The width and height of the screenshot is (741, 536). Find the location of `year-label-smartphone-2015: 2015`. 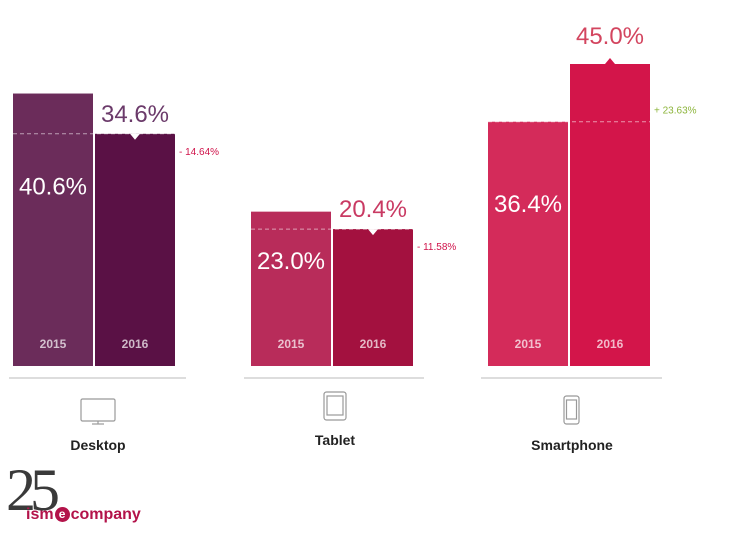

year-label-smartphone-2015: 2015 is located at coordinates (528, 344).